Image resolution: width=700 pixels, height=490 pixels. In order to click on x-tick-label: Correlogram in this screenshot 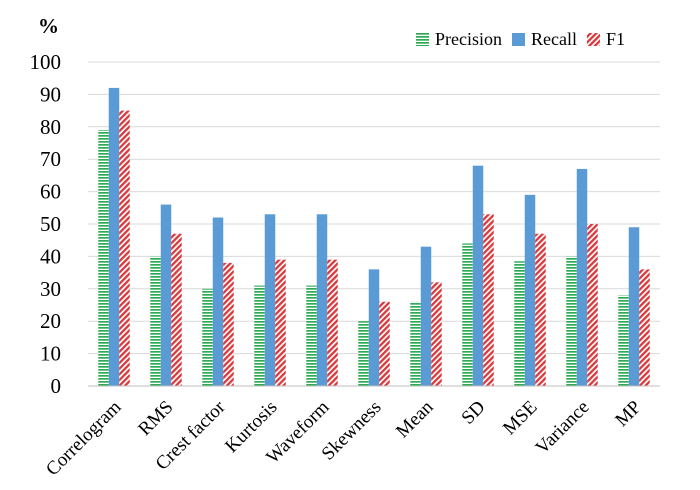, I will do `click(84, 439)`.